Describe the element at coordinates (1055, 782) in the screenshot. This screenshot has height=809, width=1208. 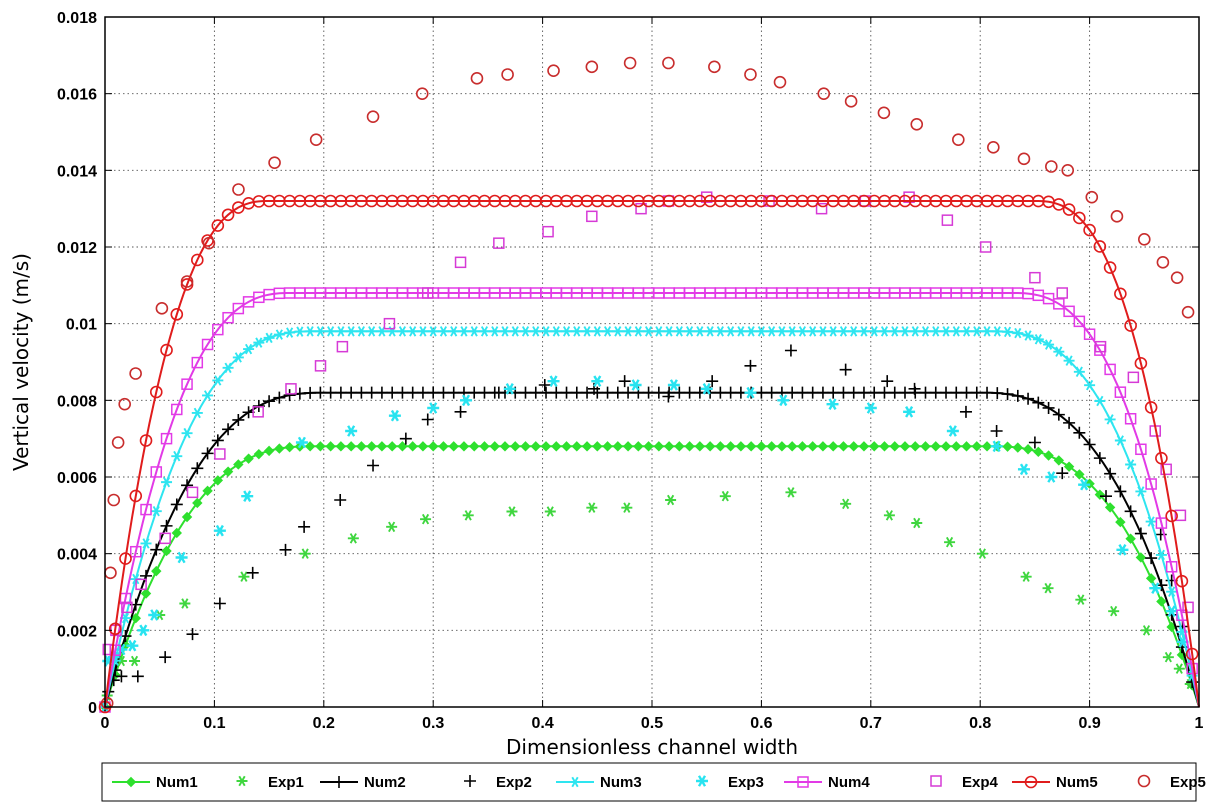
I see `legend-item-Num5: Num5` at that location.